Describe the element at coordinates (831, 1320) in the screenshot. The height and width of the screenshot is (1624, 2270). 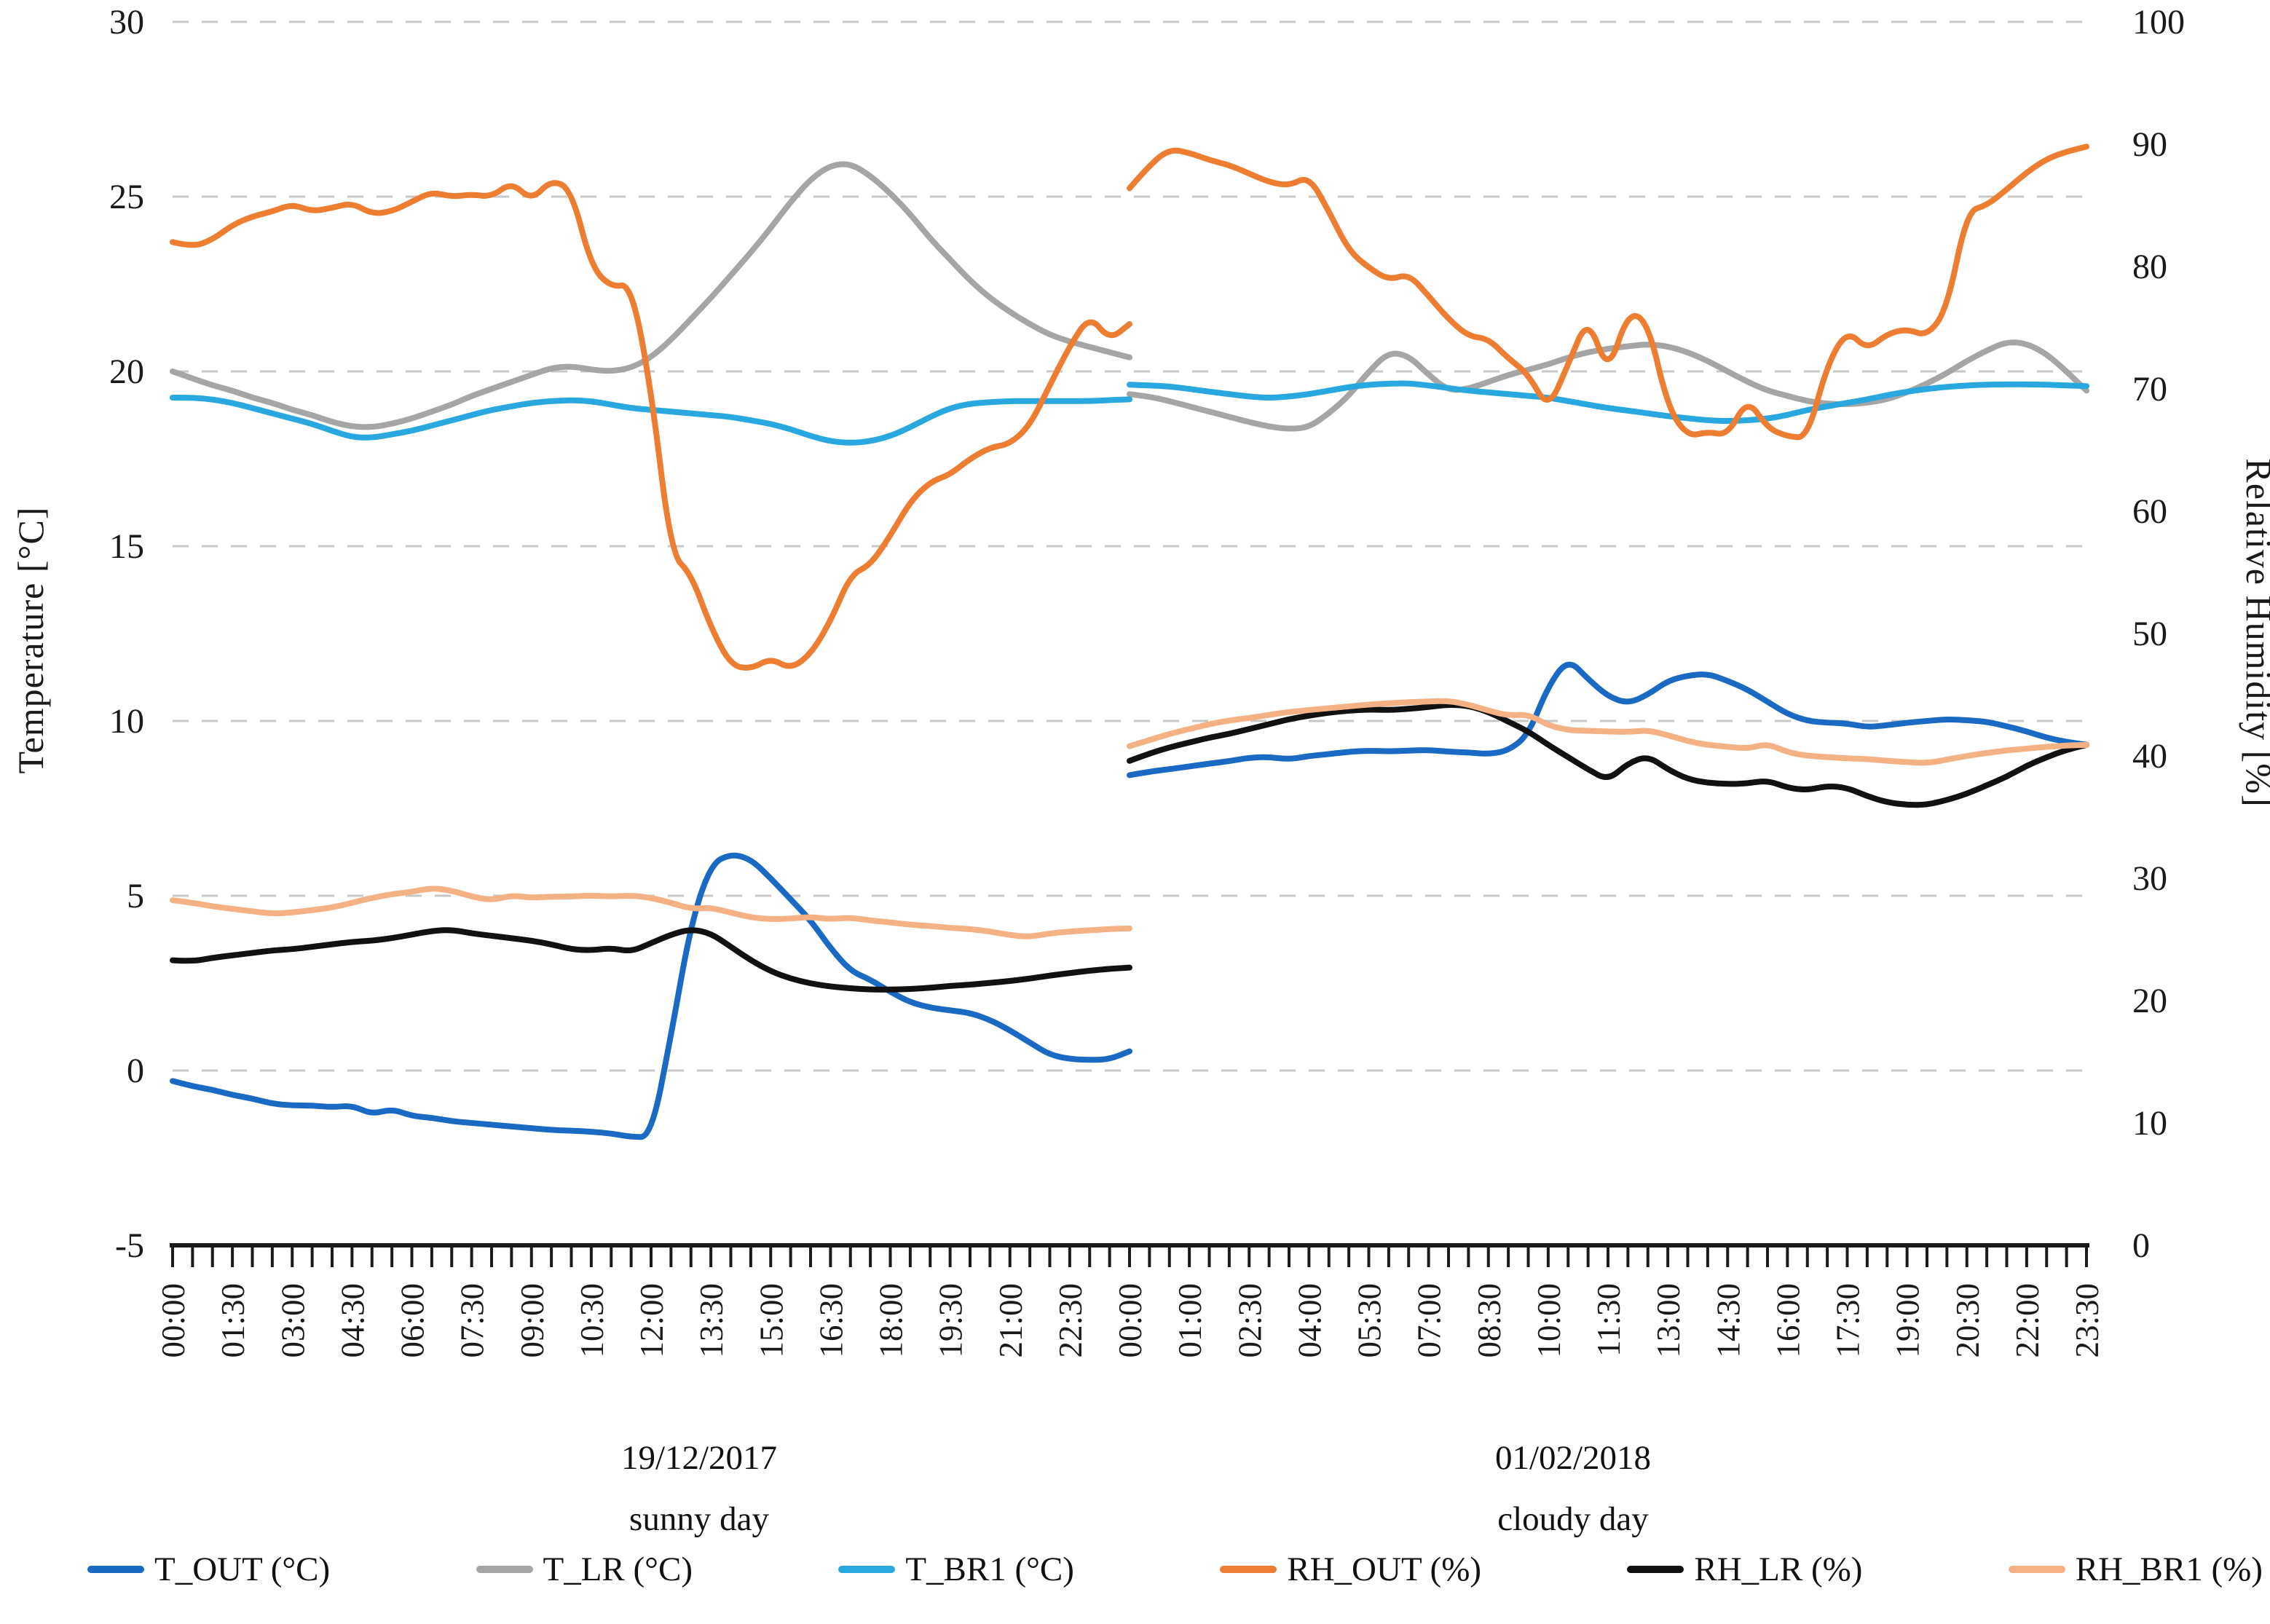
I see `svg-text: 16:30` at that location.